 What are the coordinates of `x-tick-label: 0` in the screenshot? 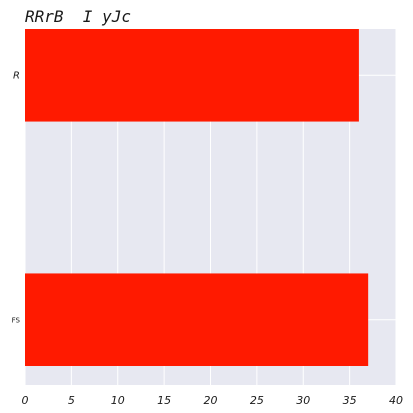 It's located at (25, 400).